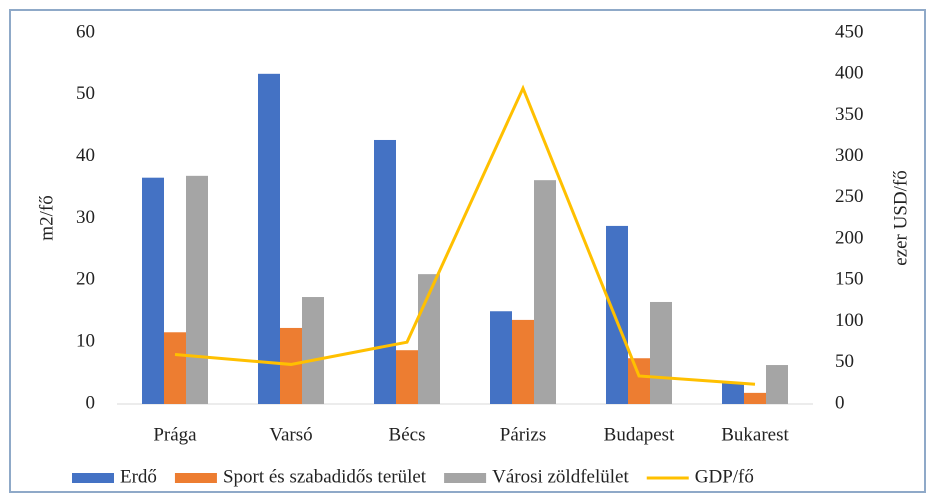  Describe the element at coordinates (840, 402) in the screenshot. I see `y2-tick-label: 0` at that location.